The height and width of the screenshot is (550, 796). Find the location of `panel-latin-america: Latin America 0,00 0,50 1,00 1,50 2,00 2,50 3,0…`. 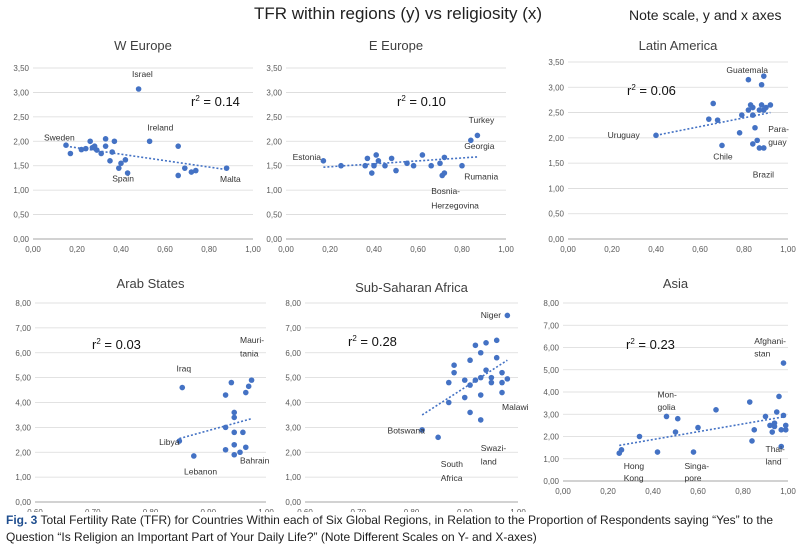

panel-latin-america: Latin America 0,00 0,50 1,00 1,50 2,00 2,50 3,0… is located at coordinates (672, 146).